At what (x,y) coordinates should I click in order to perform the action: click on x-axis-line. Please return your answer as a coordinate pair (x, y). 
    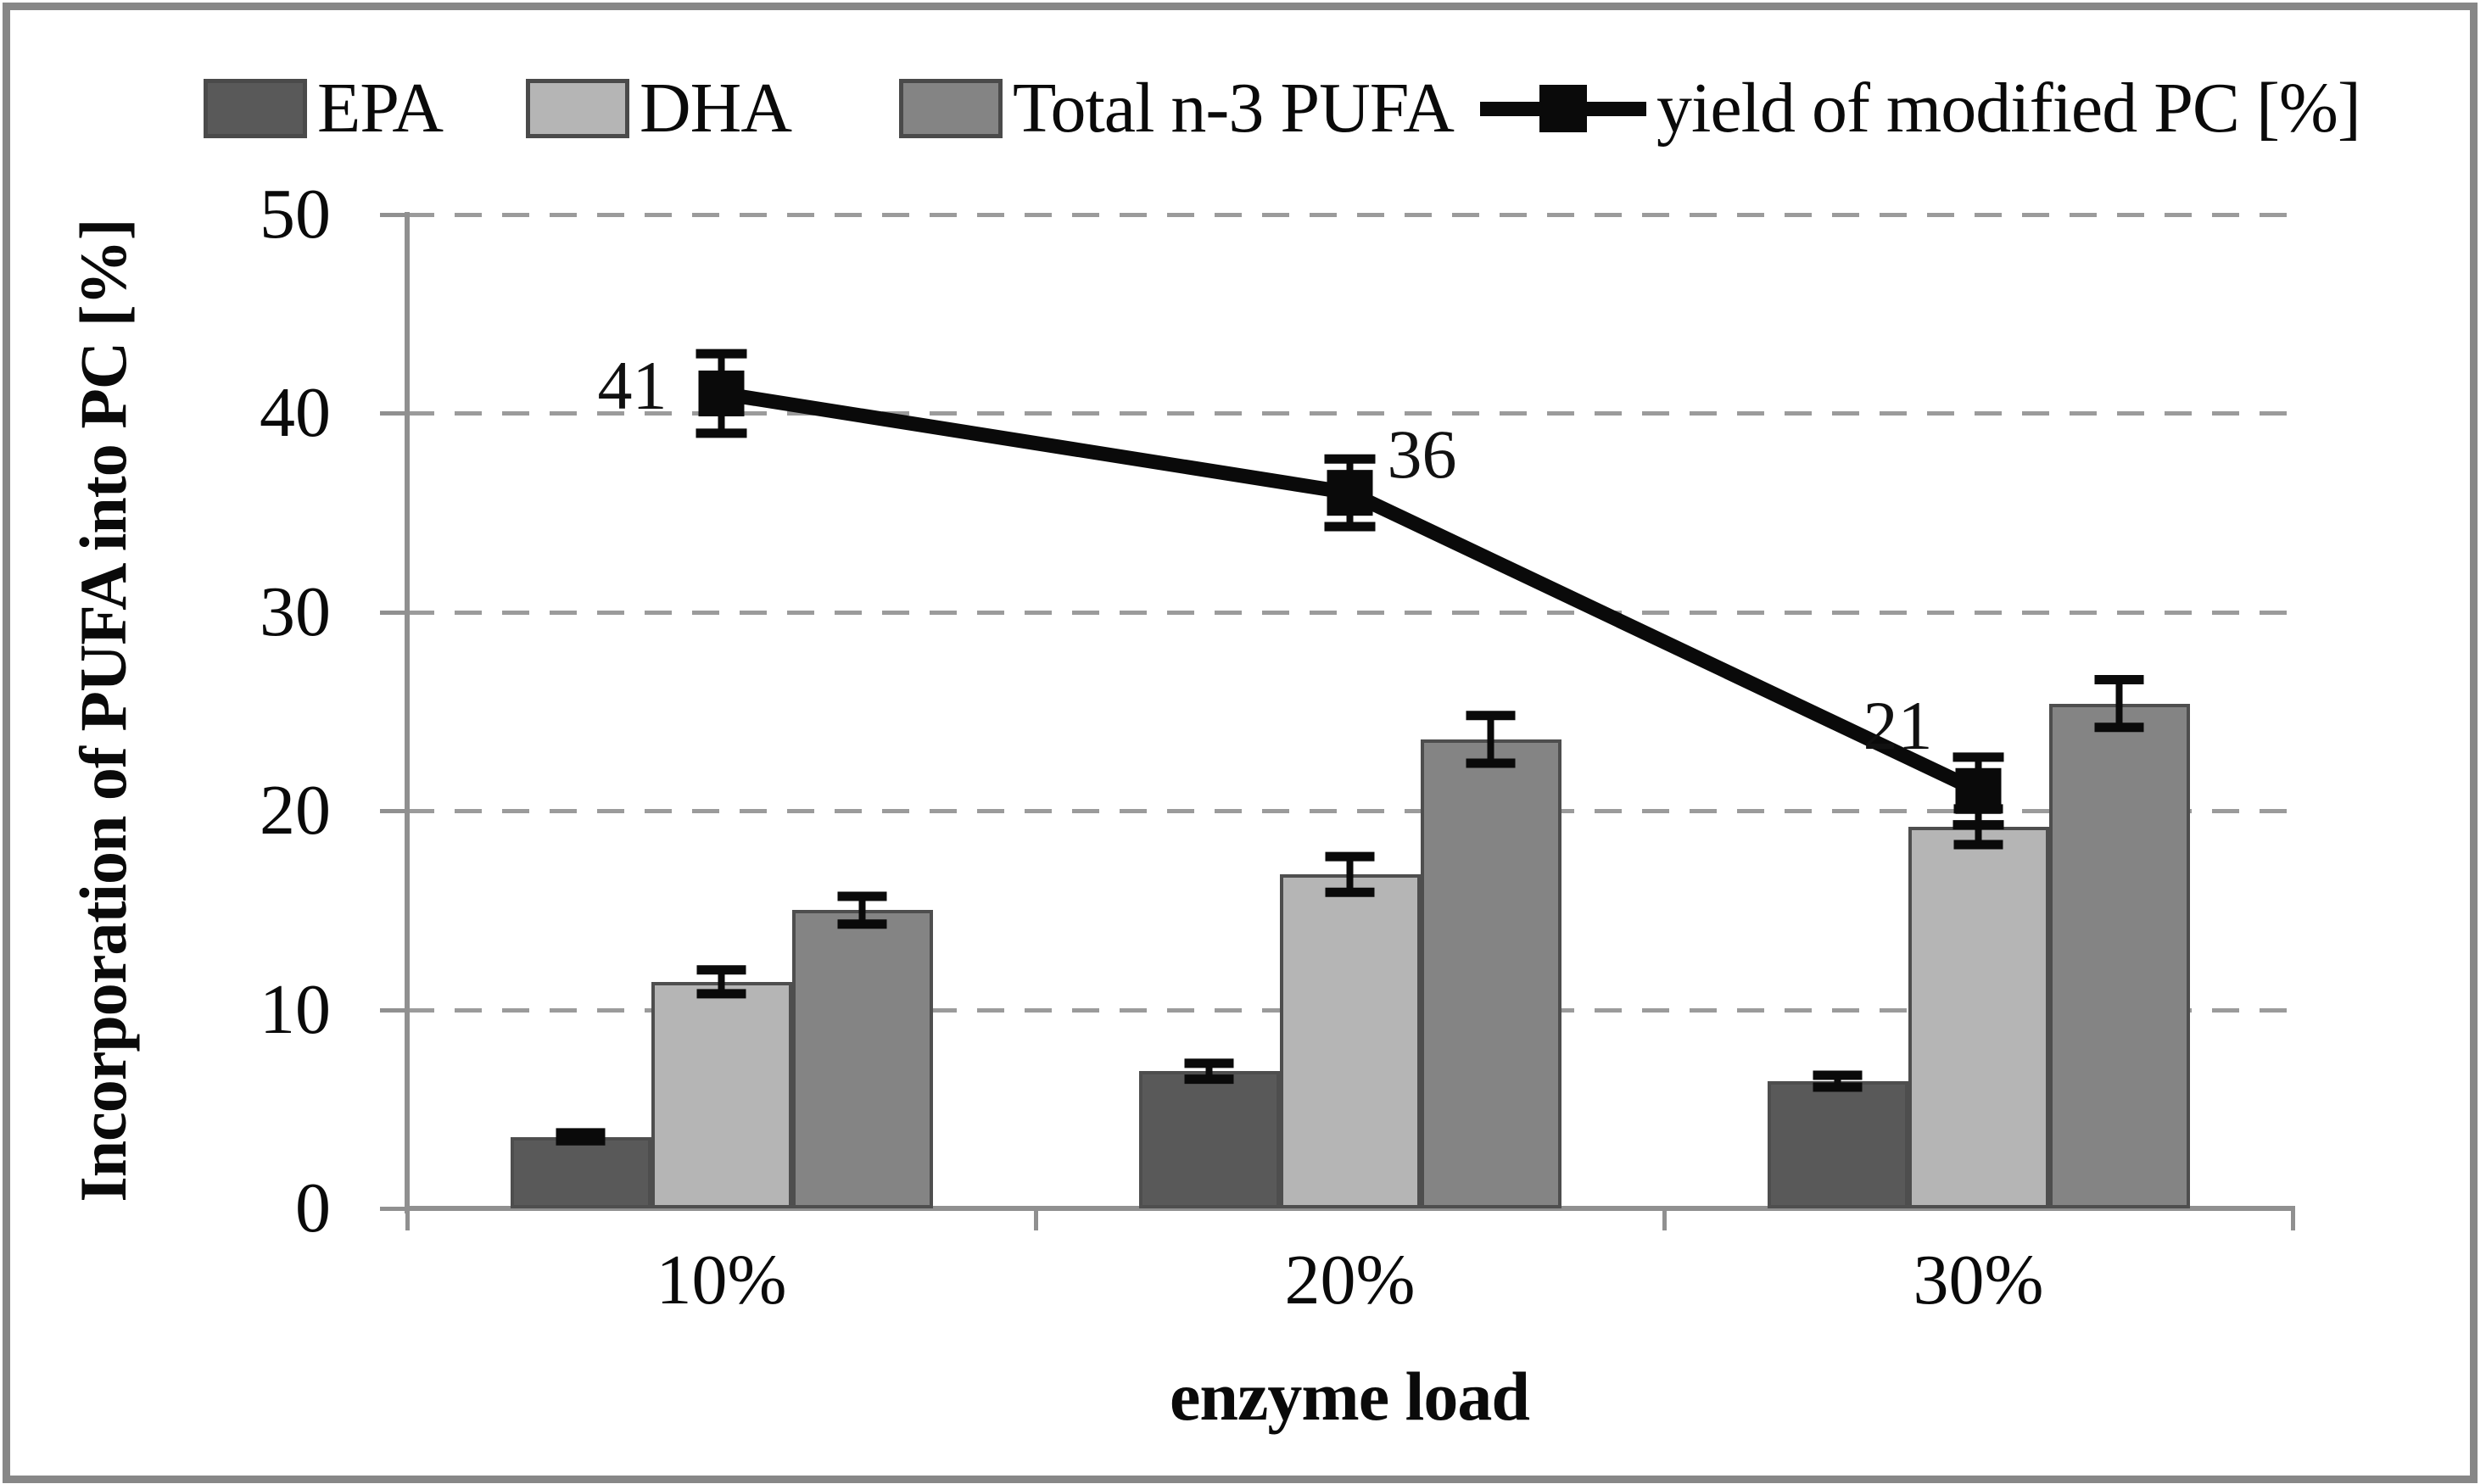
    Looking at the image, I should click on (1351, 1208).